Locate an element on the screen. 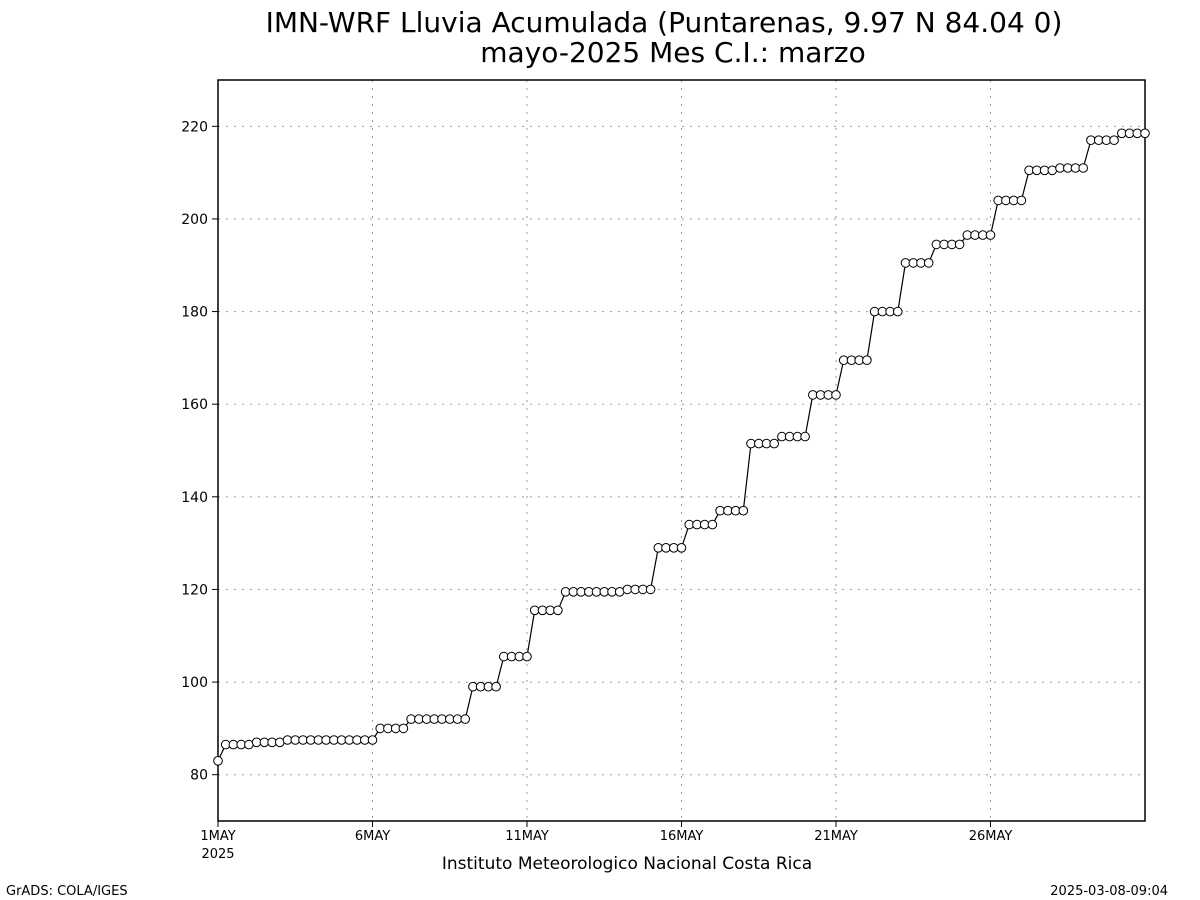 The image size is (1200, 900). y-axis: 80 100 120 140 160 180 200 220 is located at coordinates (199, 451).